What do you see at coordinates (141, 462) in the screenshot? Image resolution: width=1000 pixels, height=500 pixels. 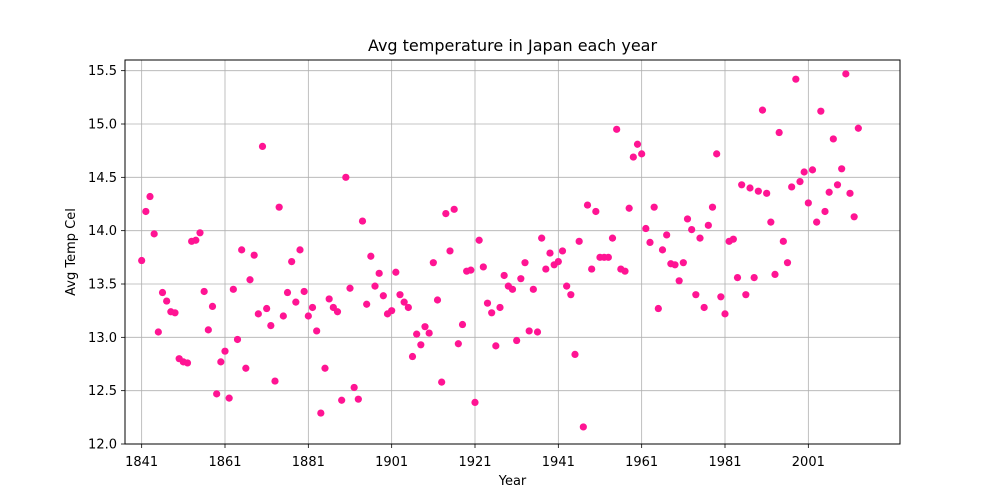 I see `x-tick-label: 1841` at bounding box center [141, 462].